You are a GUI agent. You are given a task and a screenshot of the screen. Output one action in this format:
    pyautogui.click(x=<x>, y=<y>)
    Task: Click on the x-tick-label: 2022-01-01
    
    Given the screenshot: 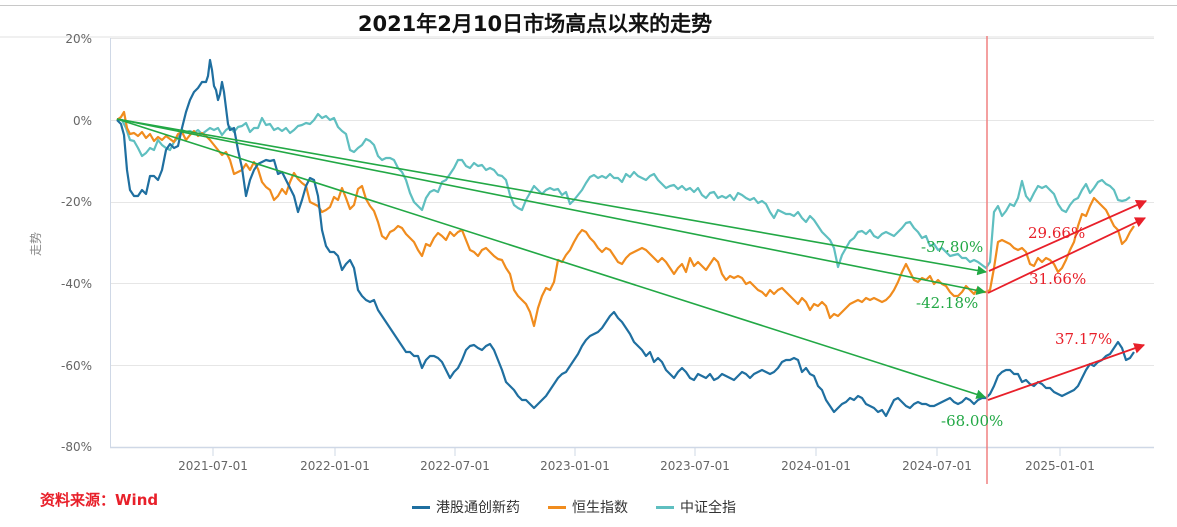 What is the action you would take?
    pyautogui.click(x=335, y=466)
    